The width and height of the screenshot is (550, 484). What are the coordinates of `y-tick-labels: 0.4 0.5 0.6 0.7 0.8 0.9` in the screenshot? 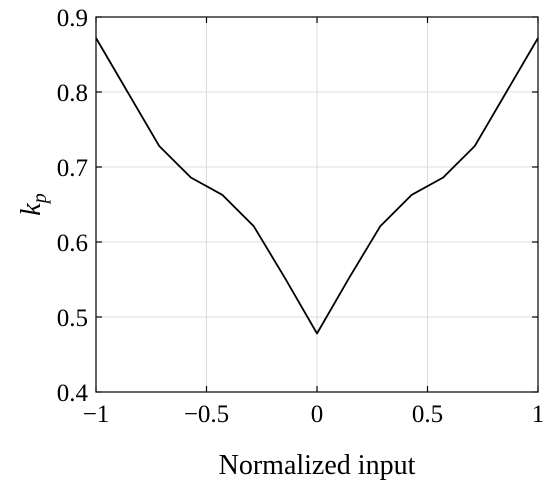 It's located at (73, 206).